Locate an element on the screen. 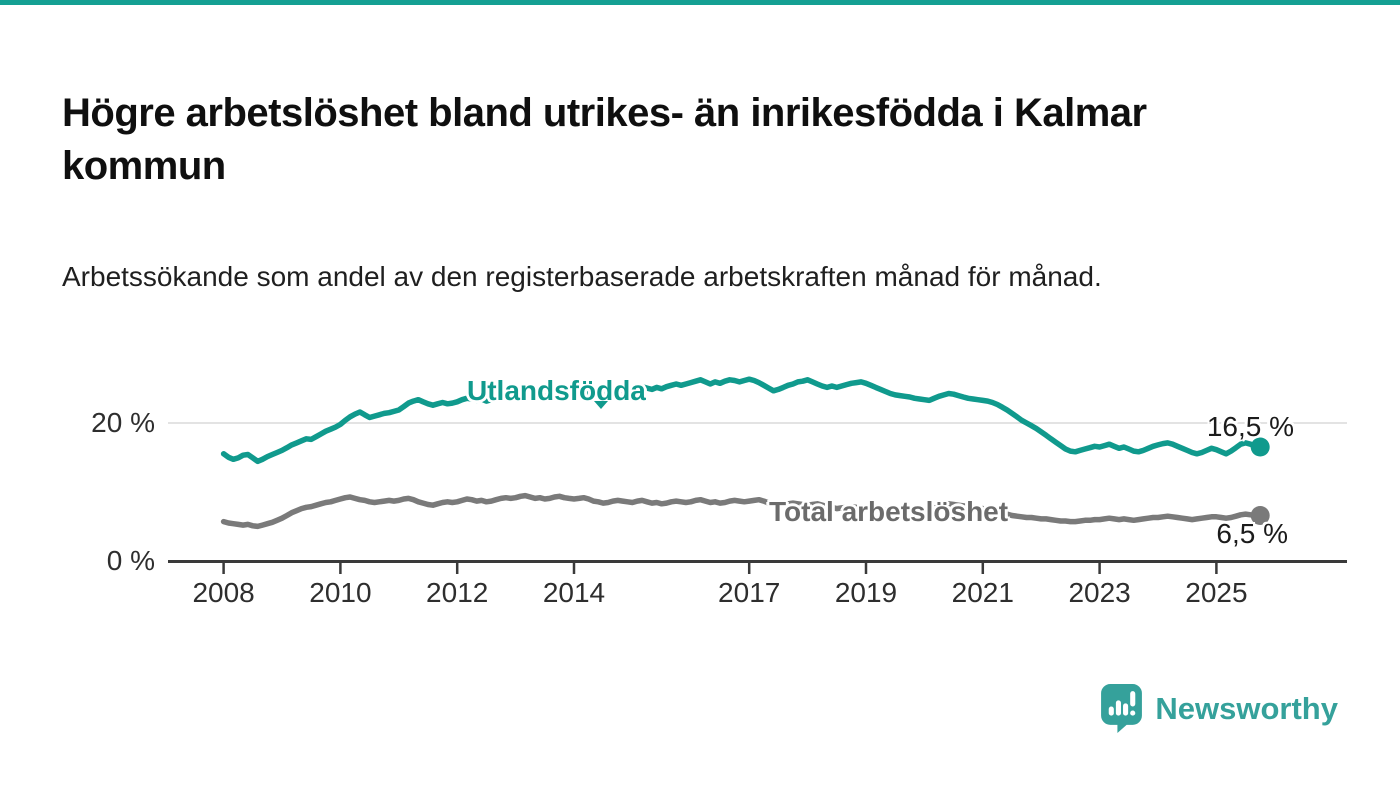 Image resolution: width=1400 pixels, height=794 pixels. x-tick-label: 2017 is located at coordinates (749, 592).